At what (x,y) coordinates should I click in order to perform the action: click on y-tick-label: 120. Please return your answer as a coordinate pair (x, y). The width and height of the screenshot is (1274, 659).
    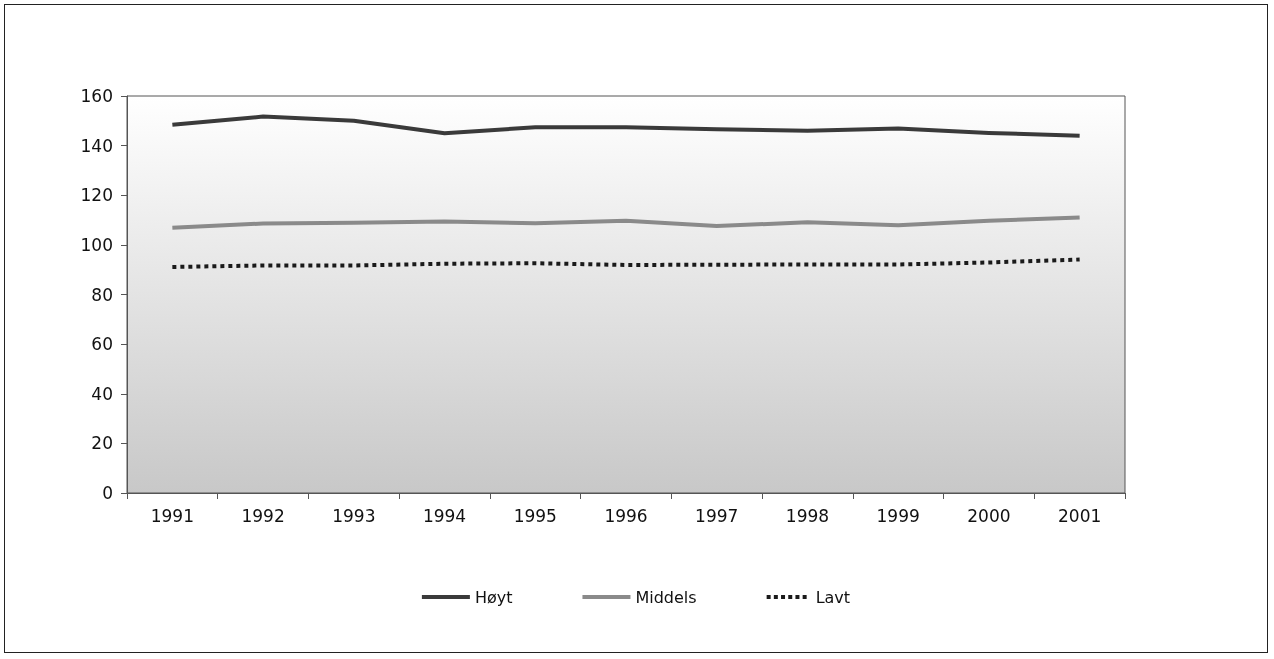
    Looking at the image, I should click on (96, 195).